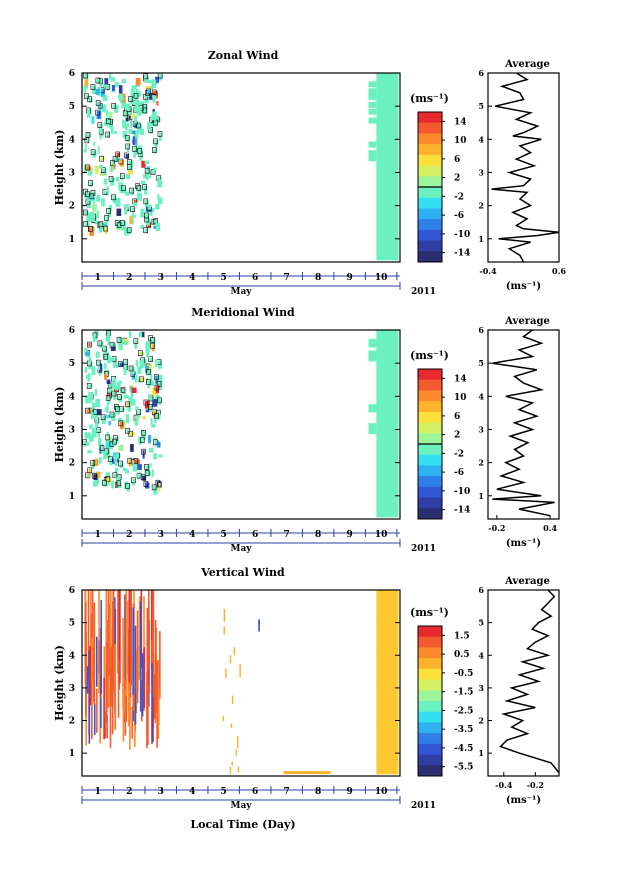 The height and width of the screenshot is (876, 618). Describe the element at coordinates (59, 425) in the screenshot. I see `y-axis-label: Height (km)` at that location.